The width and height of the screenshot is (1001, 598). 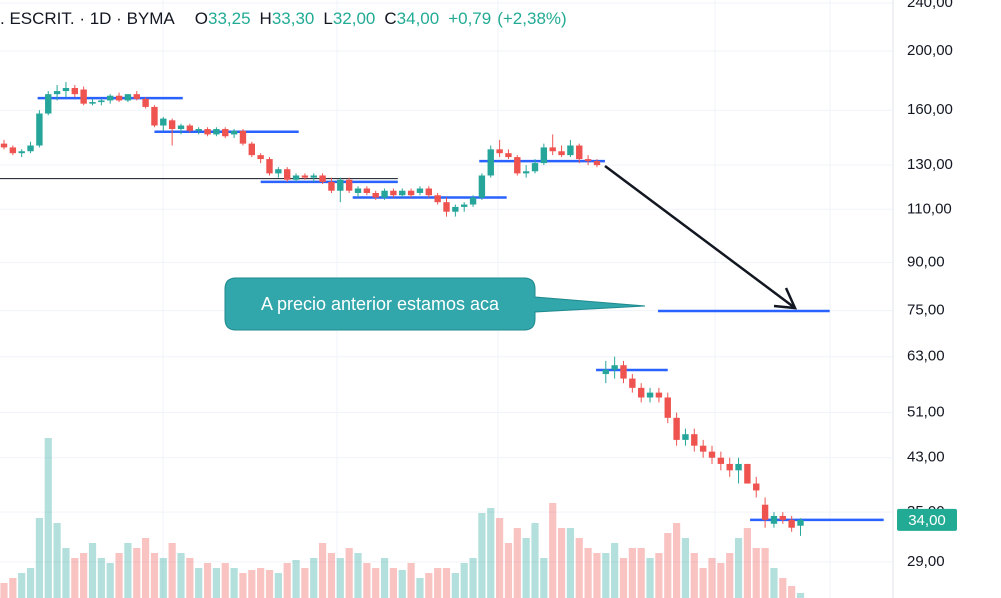 What do you see at coordinates (265, 18) in the screenshot?
I see `high-label: H` at bounding box center [265, 18].